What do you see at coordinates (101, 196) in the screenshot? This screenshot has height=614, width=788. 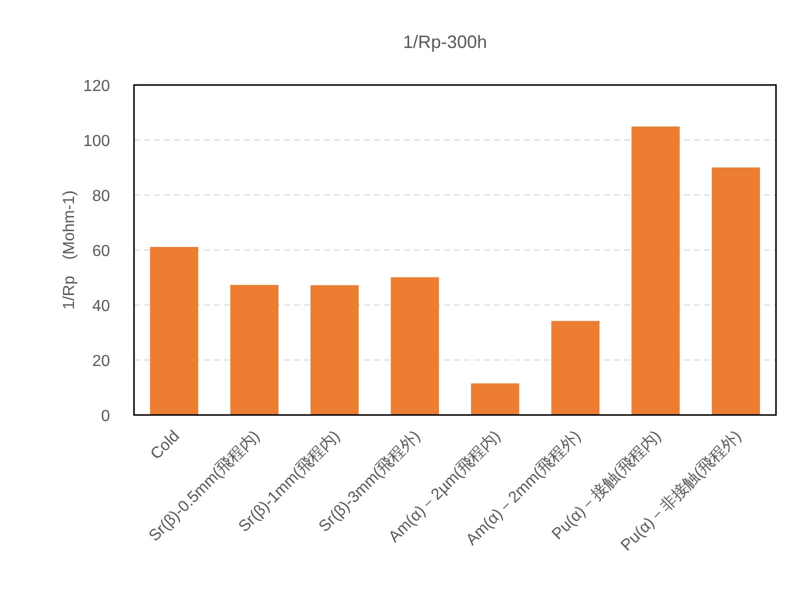 I see `y-tick-label: 80` at bounding box center [101, 196].